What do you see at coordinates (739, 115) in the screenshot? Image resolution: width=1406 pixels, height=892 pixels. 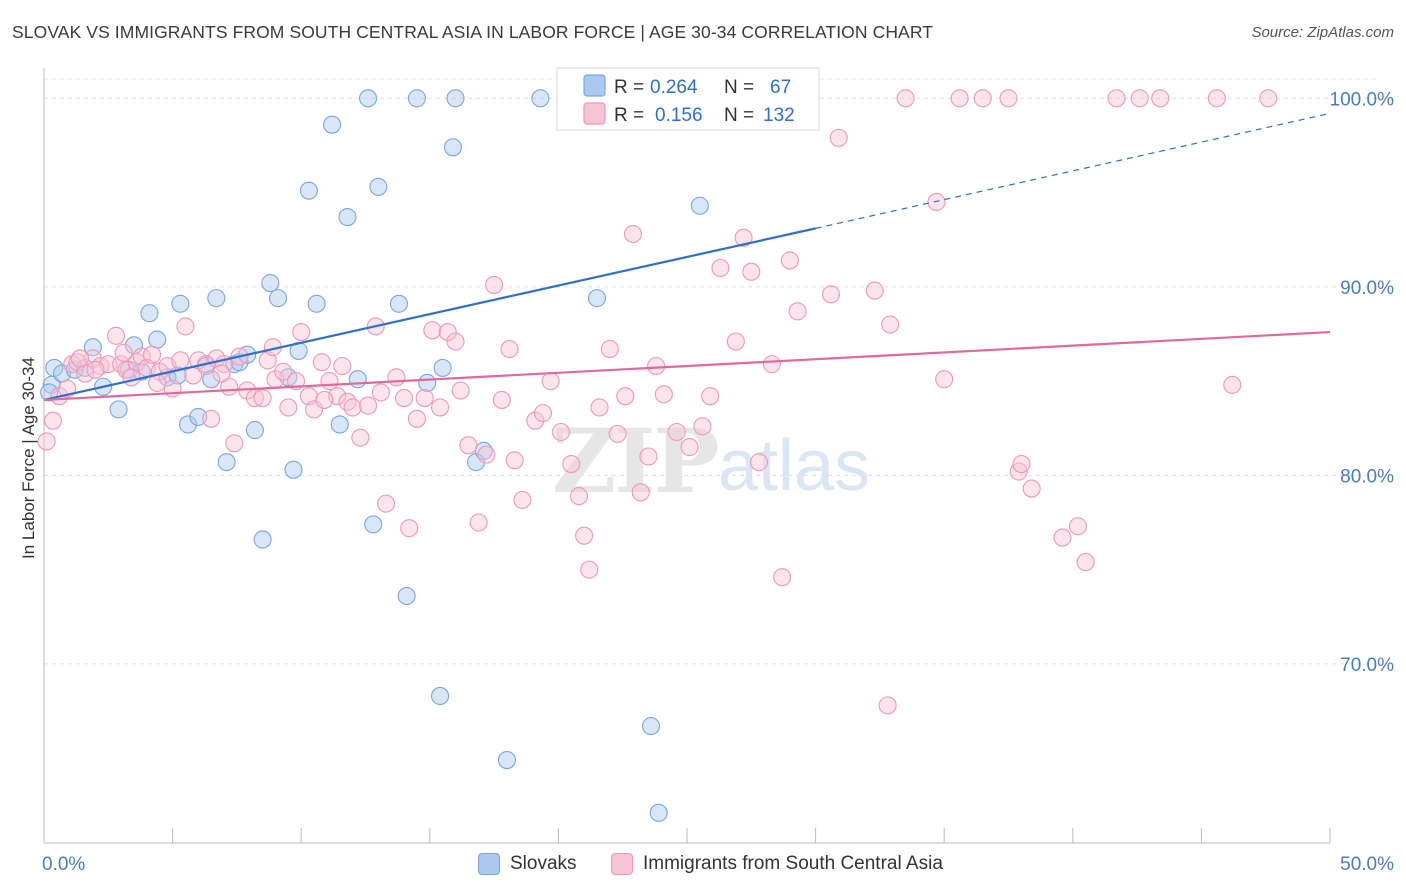 I see `legend-n-label-2: N =` at bounding box center [739, 115].